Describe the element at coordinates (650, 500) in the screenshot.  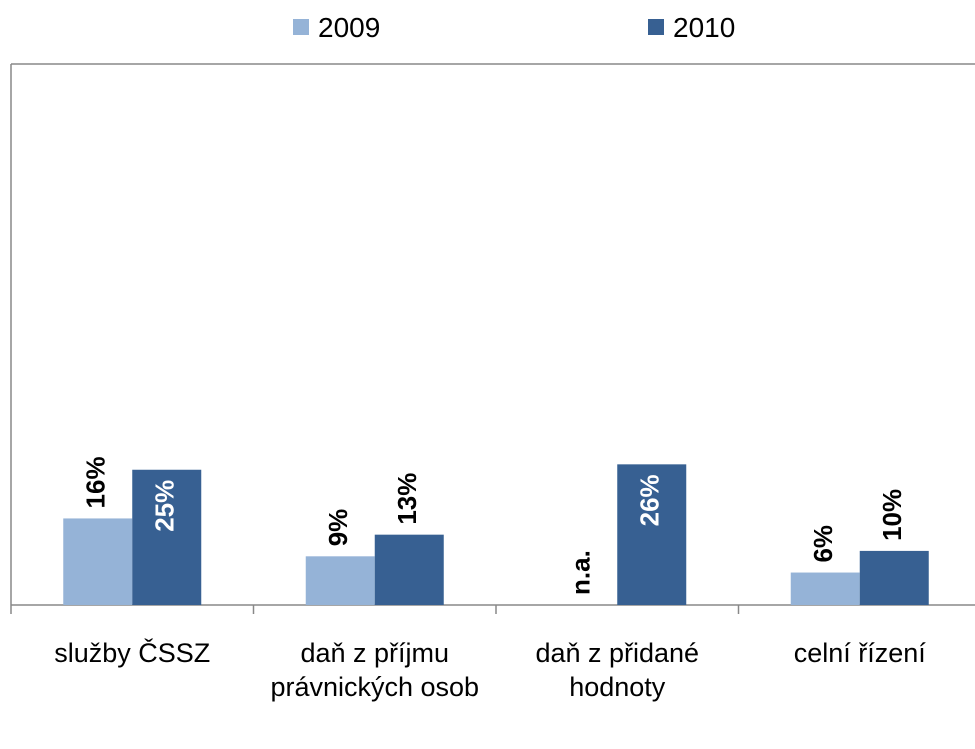
I see `data-label: 26%` at that location.